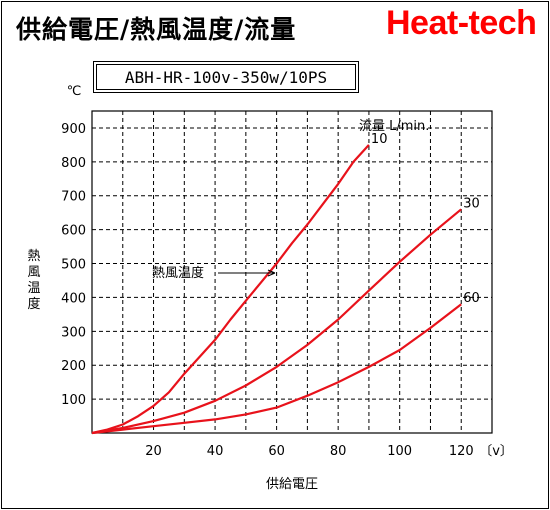 The height and width of the screenshot is (510, 550). Describe the element at coordinates (471, 298) in the screenshot. I see `series-label-60: 60` at that location.